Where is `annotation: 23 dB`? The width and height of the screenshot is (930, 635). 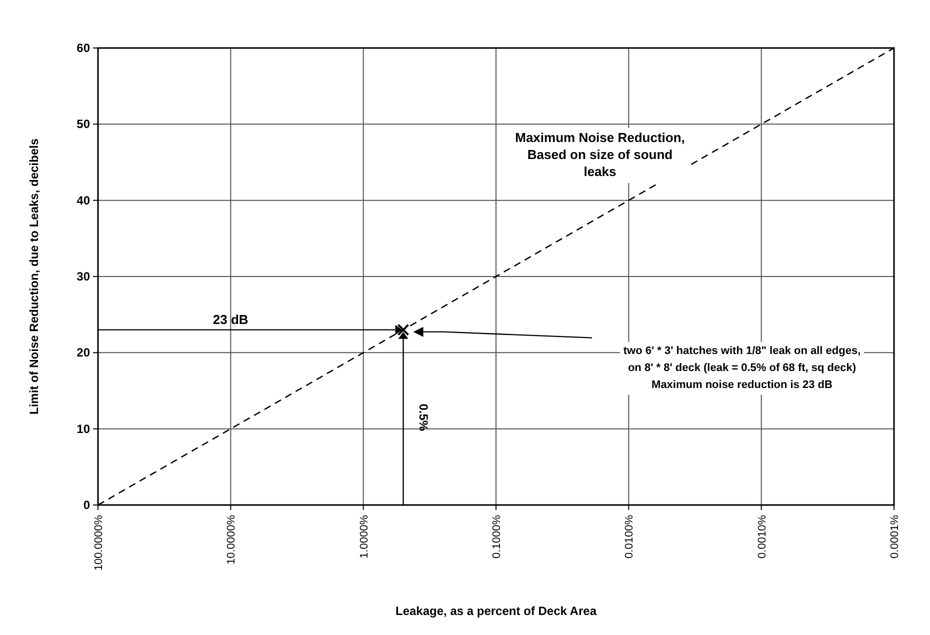
annotation: 23 dB is located at coordinates (230, 319).